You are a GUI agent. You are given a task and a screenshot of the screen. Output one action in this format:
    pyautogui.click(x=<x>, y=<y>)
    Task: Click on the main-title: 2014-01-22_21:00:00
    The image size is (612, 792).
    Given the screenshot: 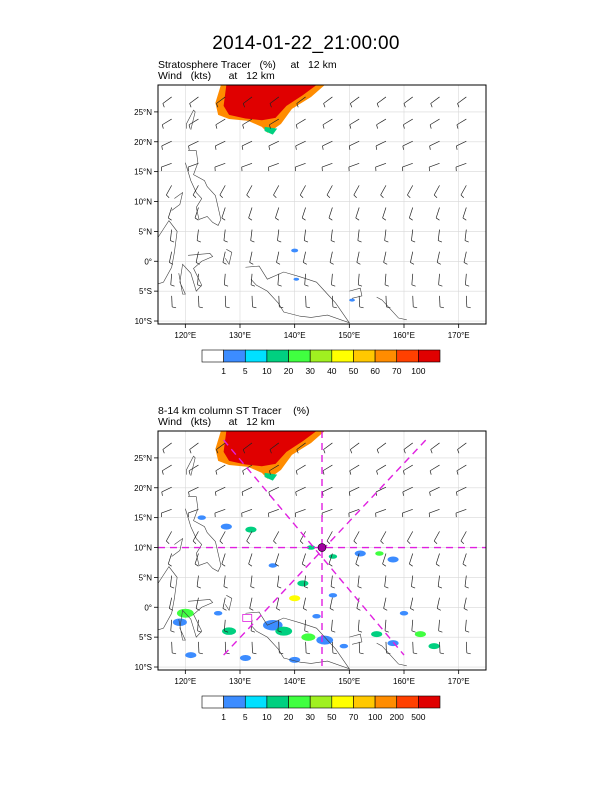 What is the action you would take?
    pyautogui.click(x=306, y=43)
    